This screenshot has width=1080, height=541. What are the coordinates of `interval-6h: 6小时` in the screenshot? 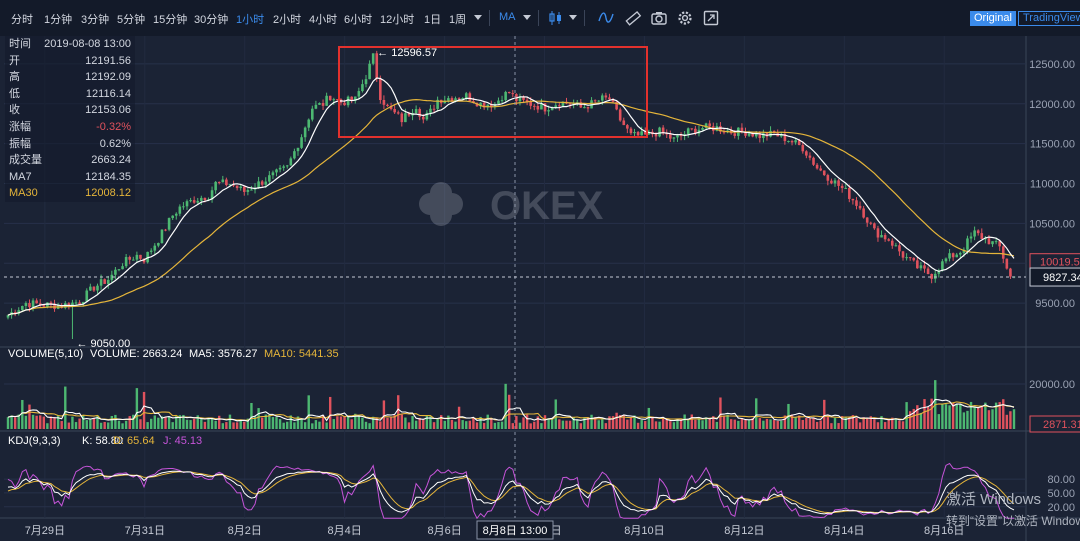 It's located at (358, 20).